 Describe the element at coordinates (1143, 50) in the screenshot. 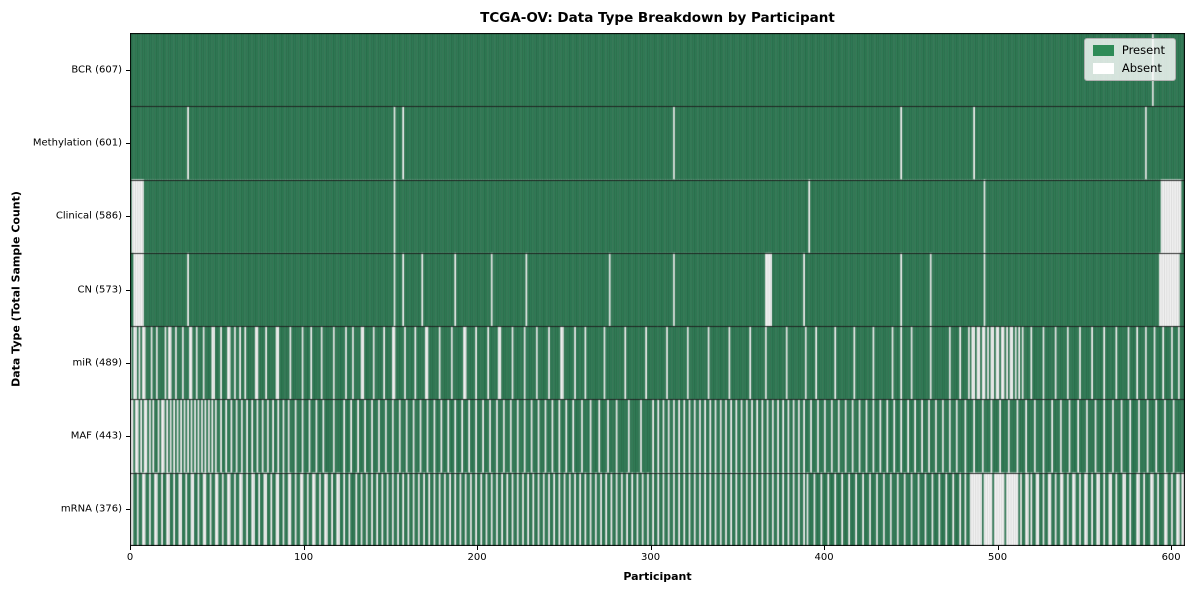

I see `legend-label-present: Present` at that location.